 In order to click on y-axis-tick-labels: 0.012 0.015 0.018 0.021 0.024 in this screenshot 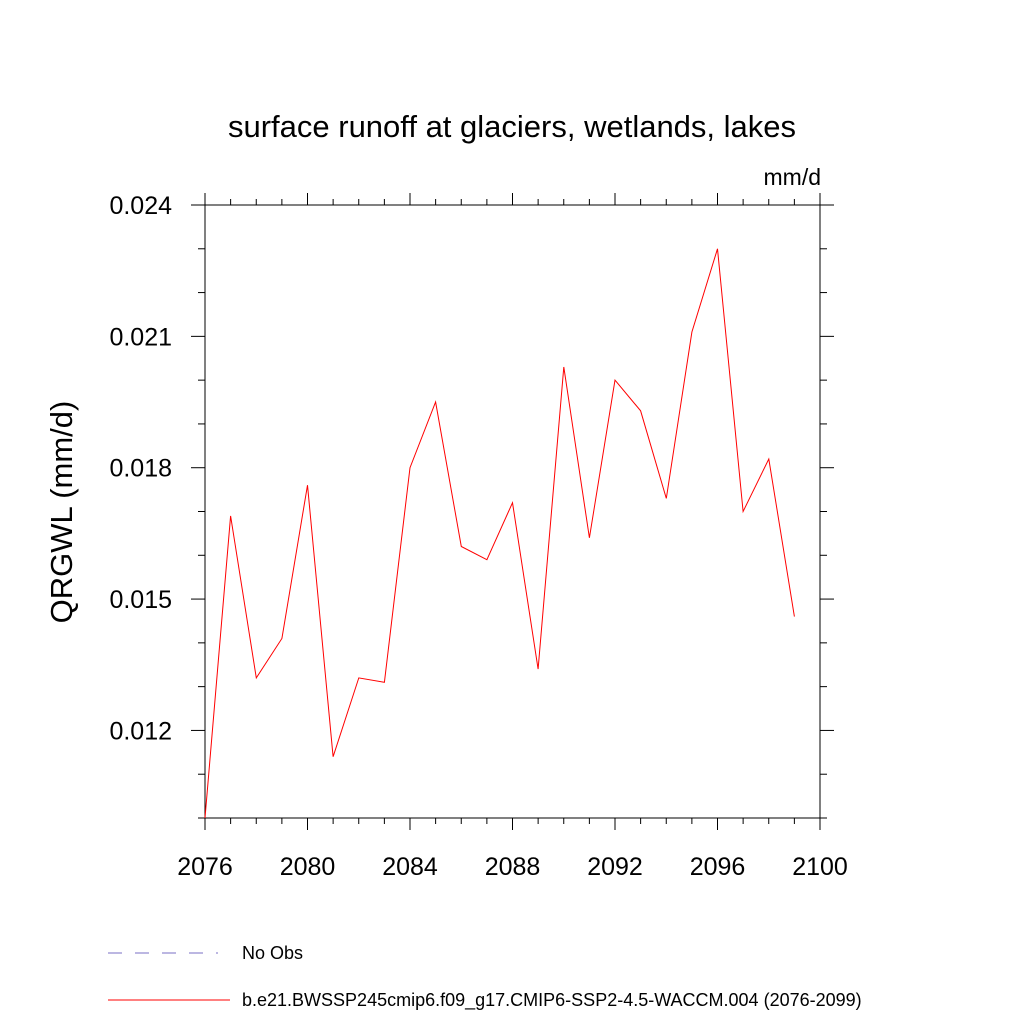, I will do `click(140, 468)`.